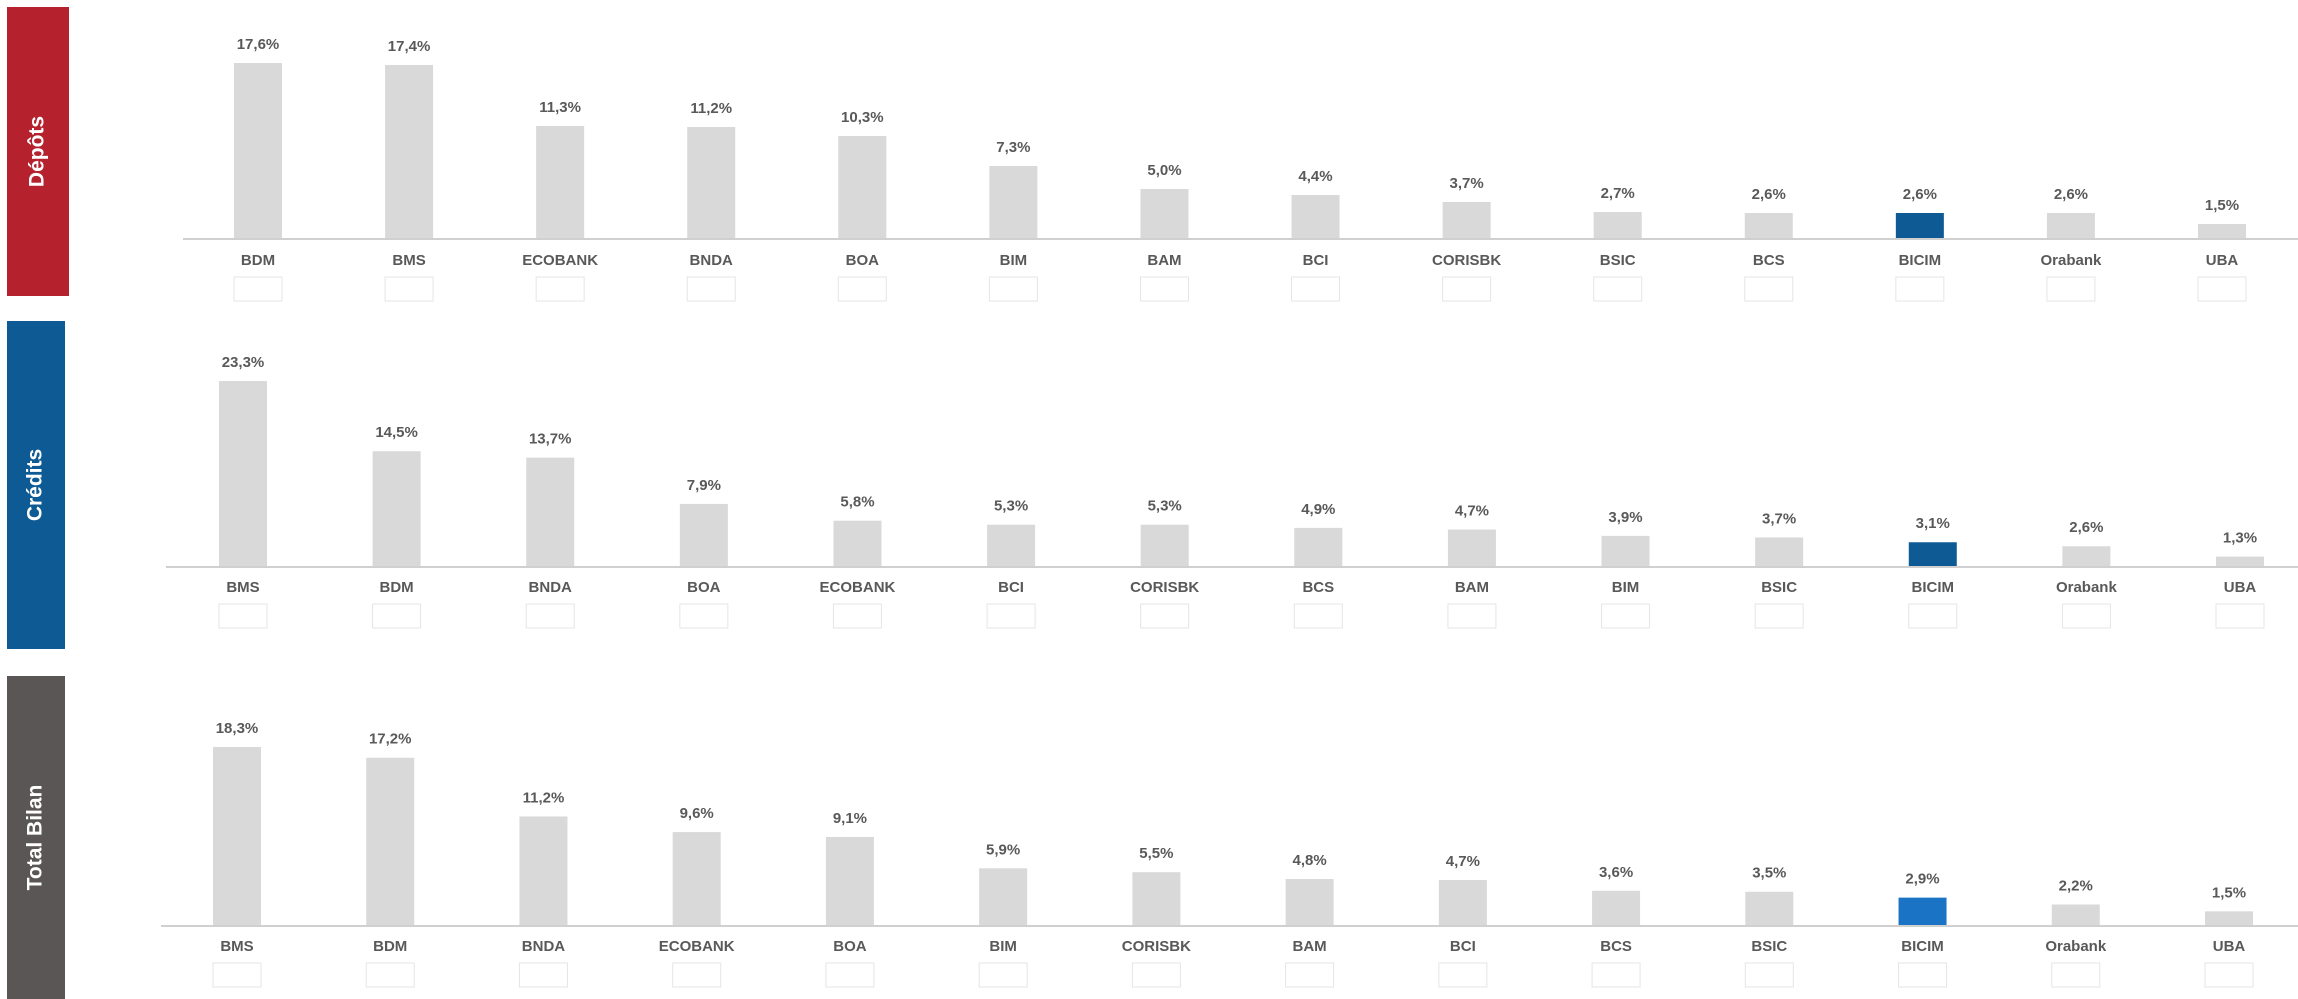 Image resolution: width=2298 pixels, height=999 pixels. Describe the element at coordinates (237, 728) in the screenshot. I see `data-label: 18,3%` at that location.